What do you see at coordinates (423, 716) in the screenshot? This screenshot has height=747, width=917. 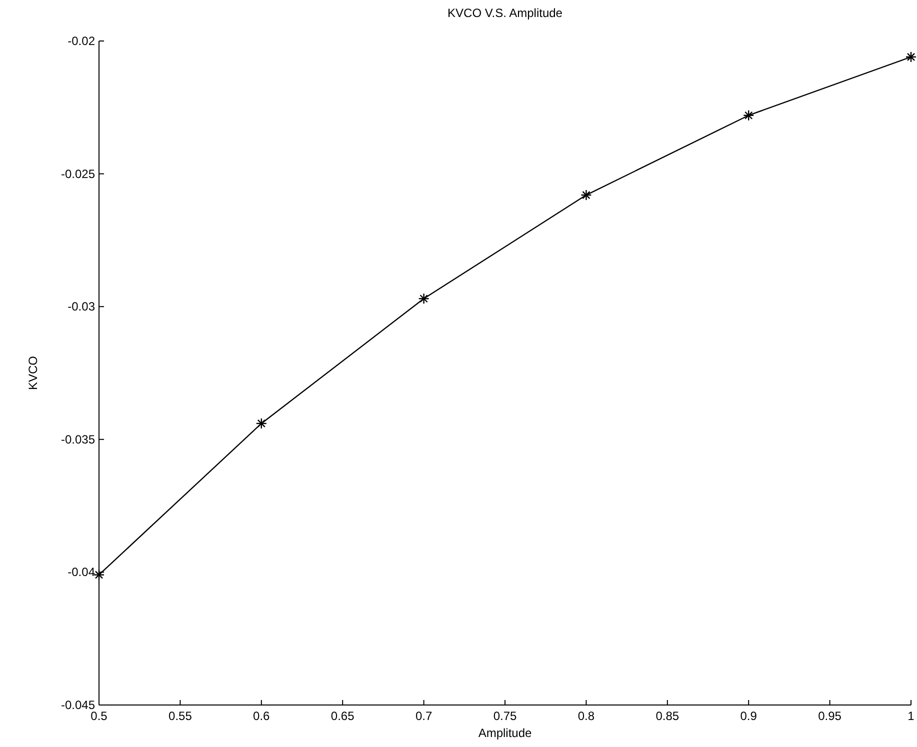 I see `x-tick-label: 0.7` at bounding box center [423, 716].